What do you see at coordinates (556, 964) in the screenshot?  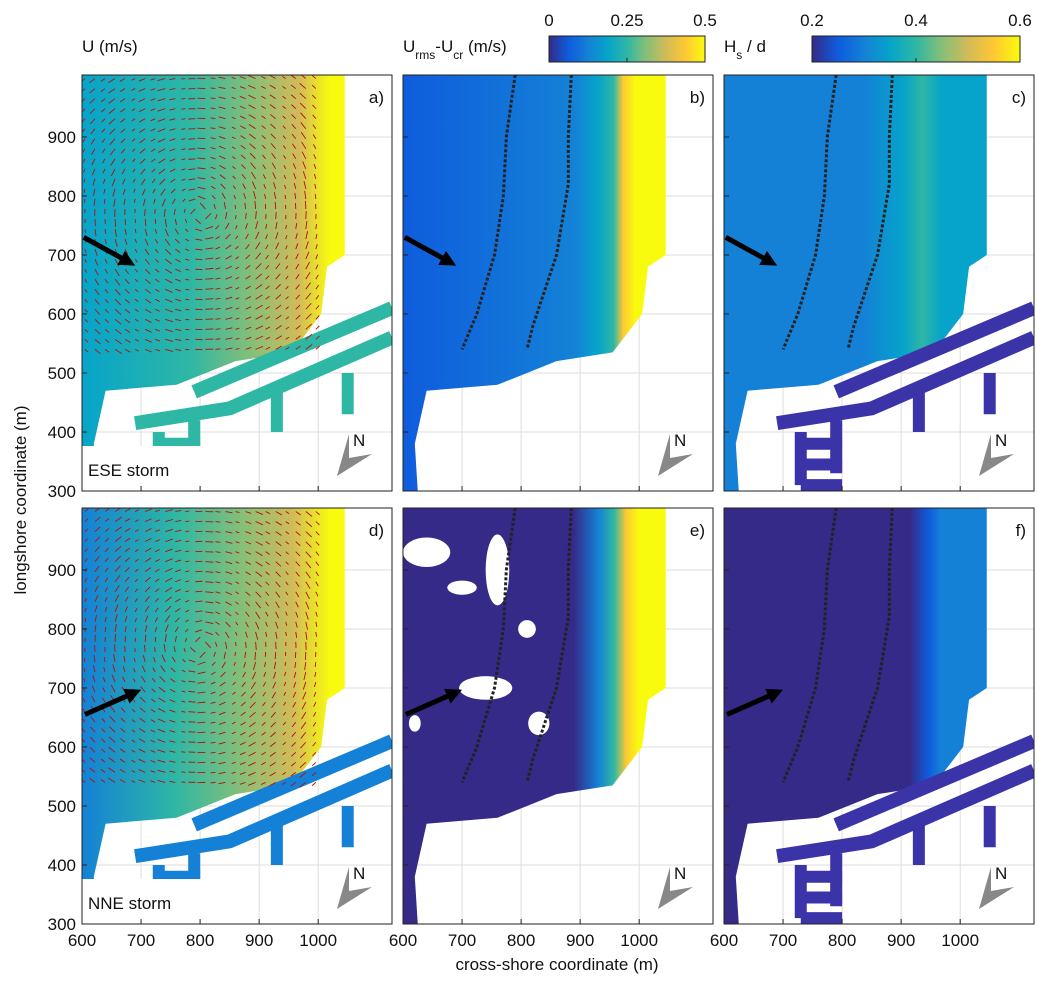 I see `x-axis-label: cross-shore coordinate (m)` at bounding box center [556, 964].